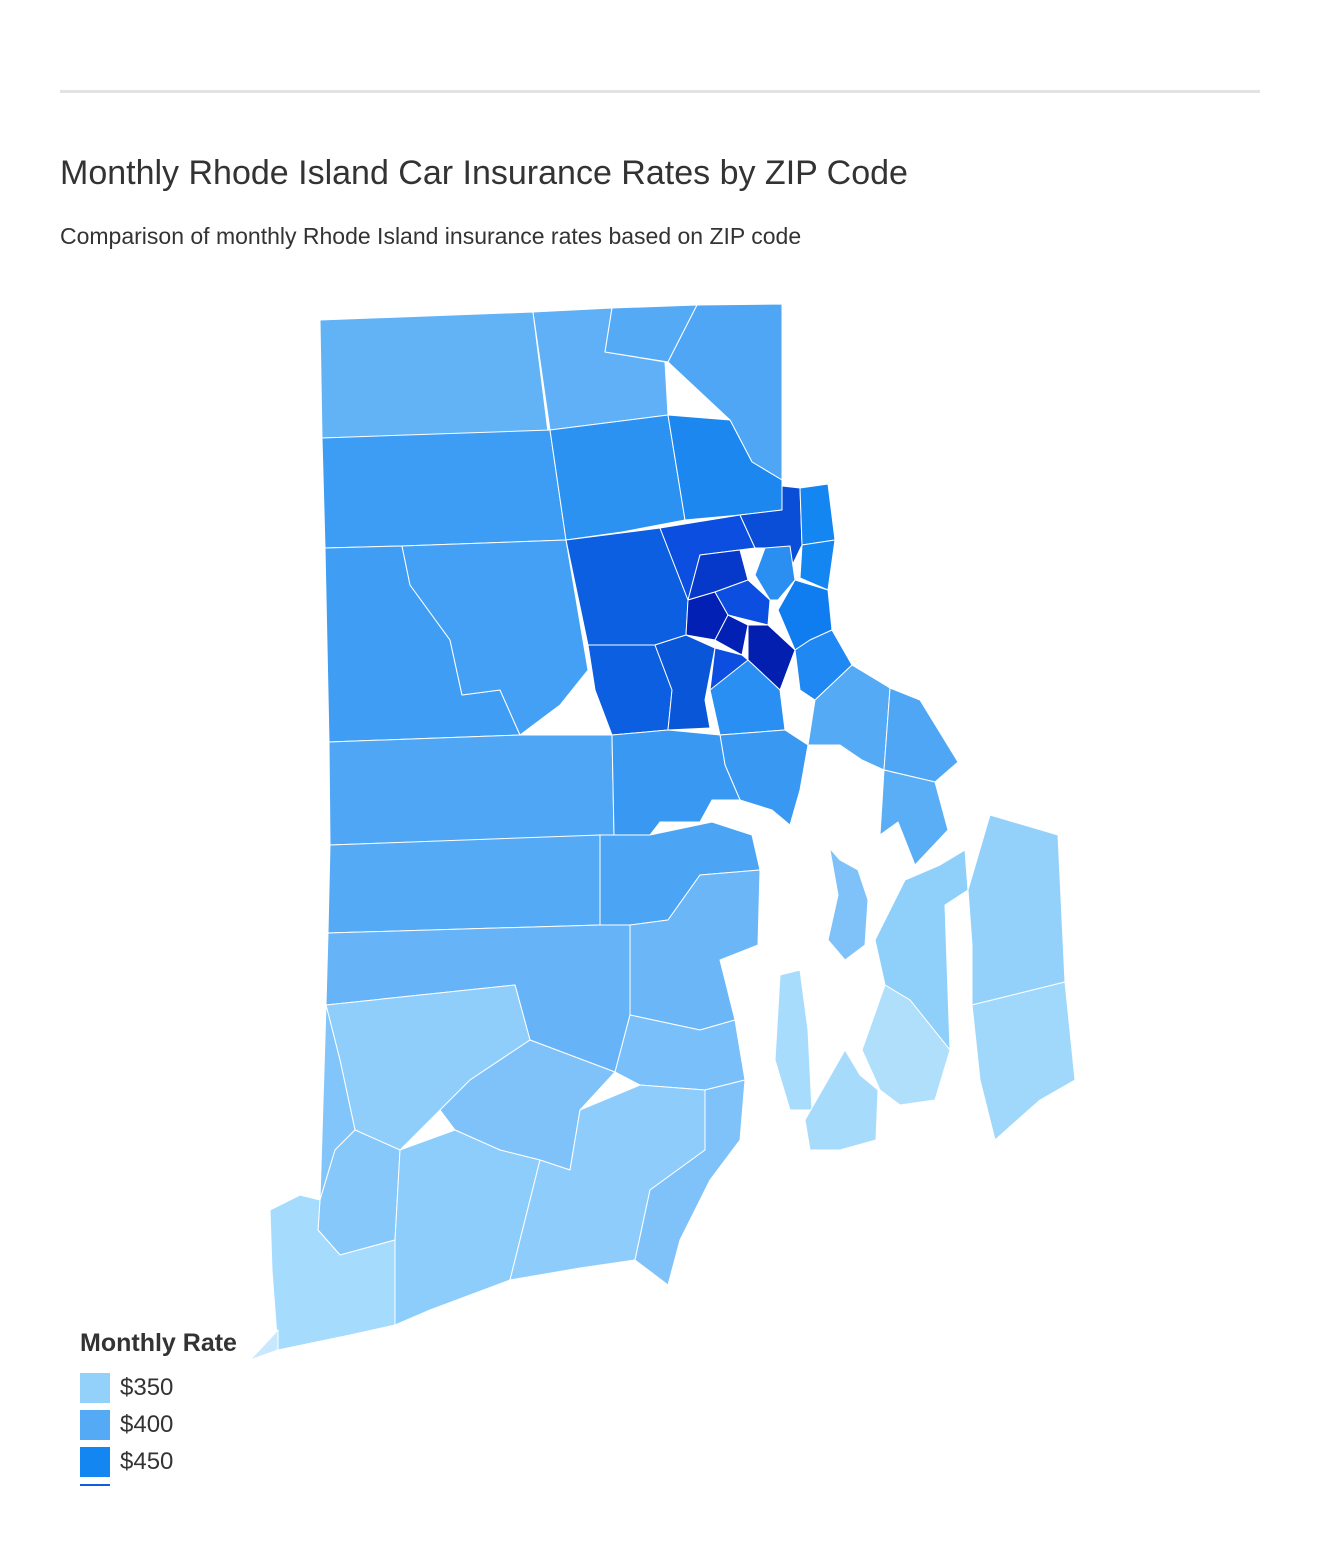 The height and width of the screenshot is (1544, 1320). I want to click on legend-item-450: $450, so click(230, 1462).